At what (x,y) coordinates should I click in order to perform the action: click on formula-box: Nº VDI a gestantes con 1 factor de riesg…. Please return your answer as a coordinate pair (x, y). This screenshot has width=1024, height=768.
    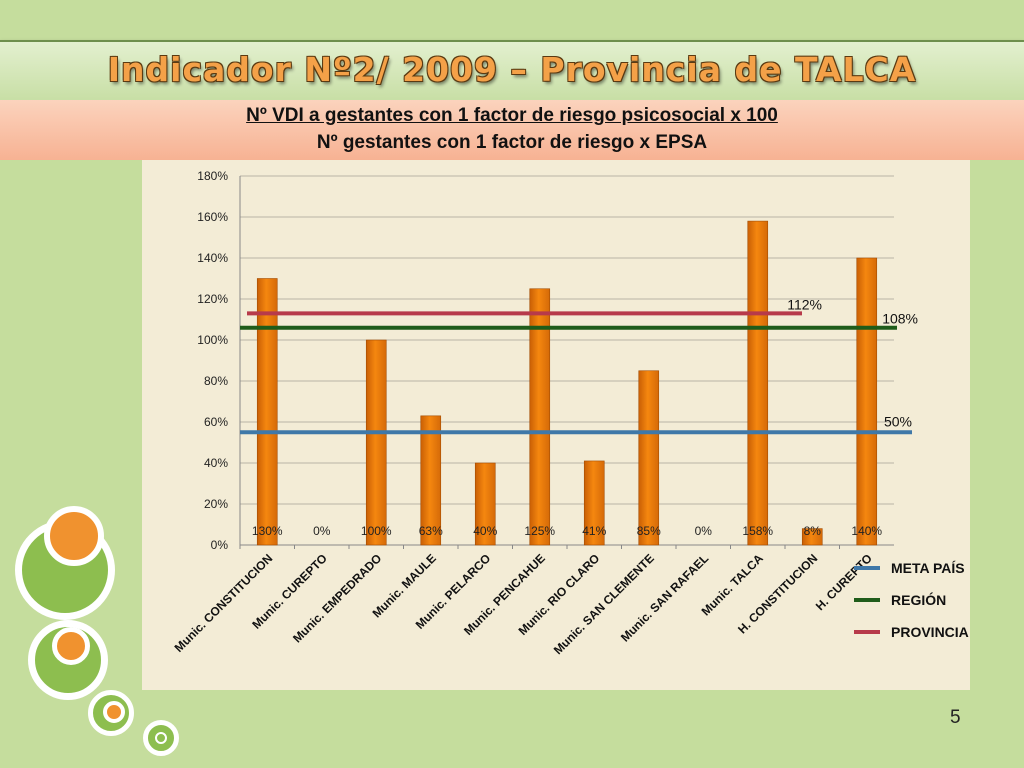
    Looking at the image, I should click on (512, 130).